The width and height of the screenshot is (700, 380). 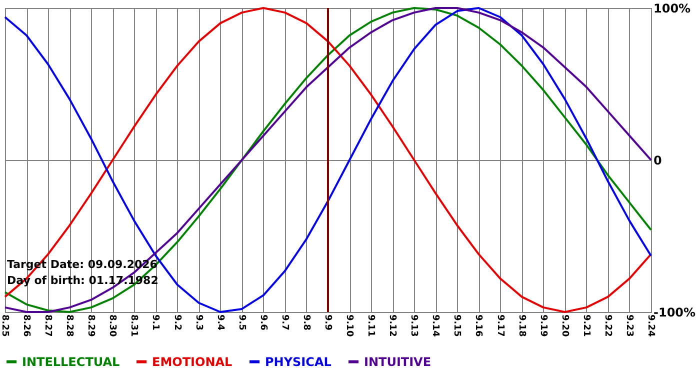 I want to click on x-tick-label: 9.9, so click(x=327, y=322).